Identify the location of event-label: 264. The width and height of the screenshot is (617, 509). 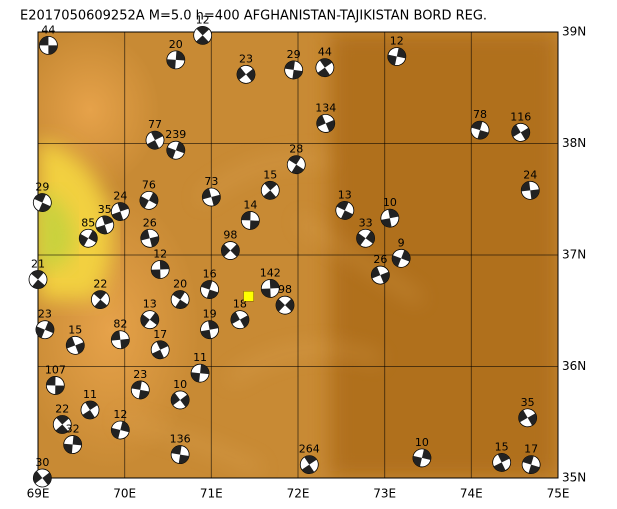
(309, 449).